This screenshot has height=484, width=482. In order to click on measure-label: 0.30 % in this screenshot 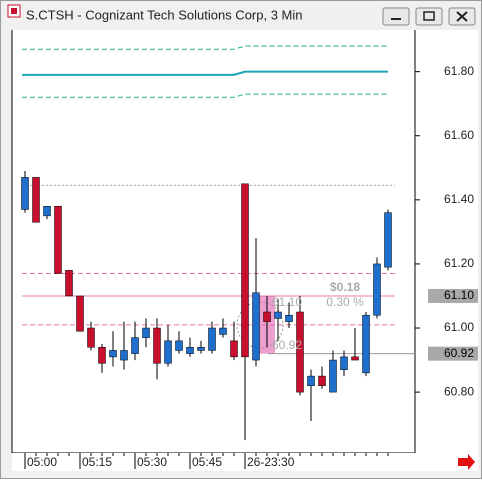, I will do `click(345, 302)`.